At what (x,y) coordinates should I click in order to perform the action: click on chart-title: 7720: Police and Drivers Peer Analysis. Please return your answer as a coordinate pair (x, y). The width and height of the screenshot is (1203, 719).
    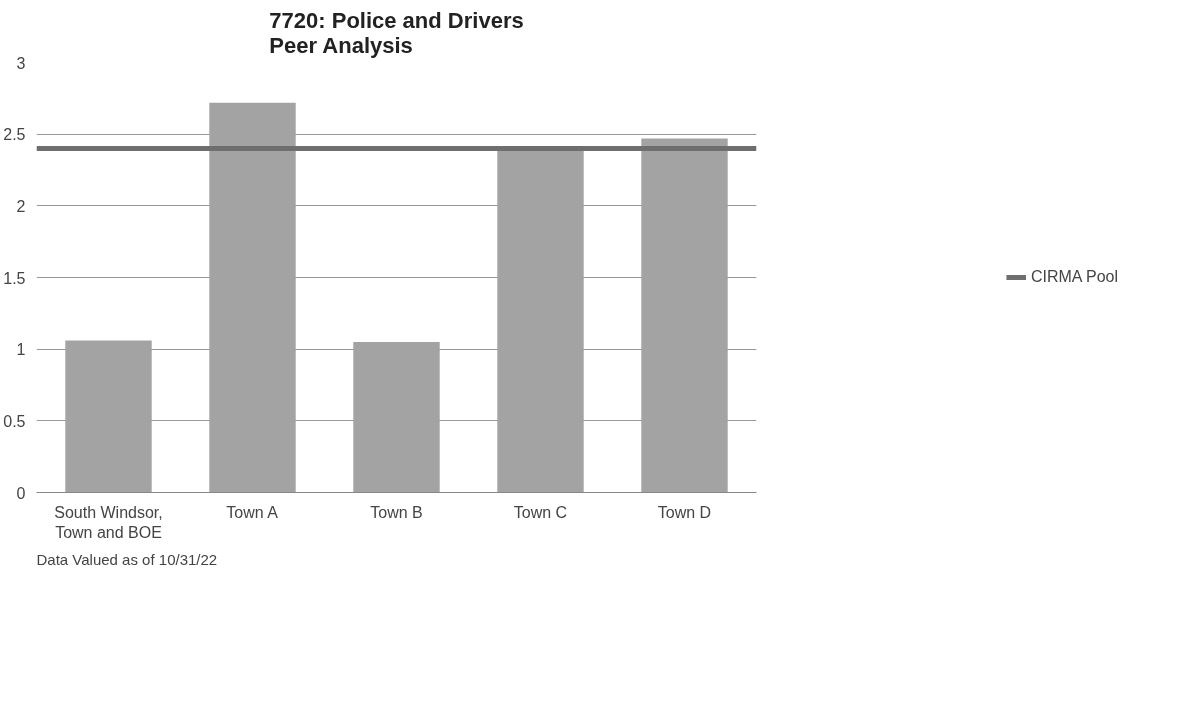
    Looking at the image, I should click on (396, 32).